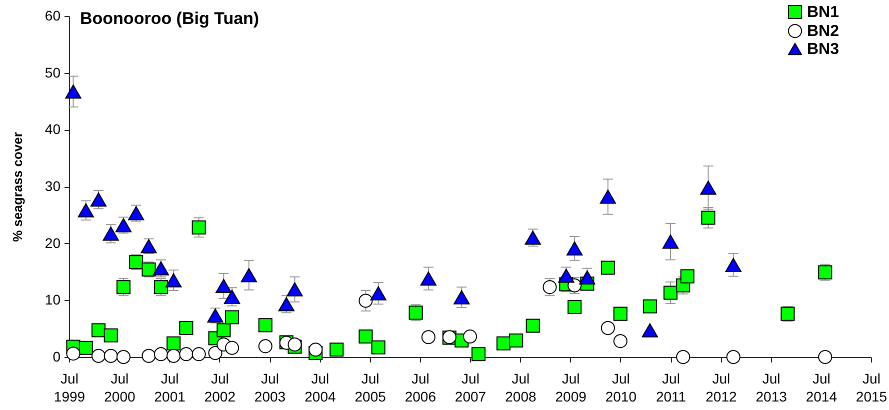  What do you see at coordinates (52, 129) in the screenshot?
I see `y-tick-label: 40` at bounding box center [52, 129].